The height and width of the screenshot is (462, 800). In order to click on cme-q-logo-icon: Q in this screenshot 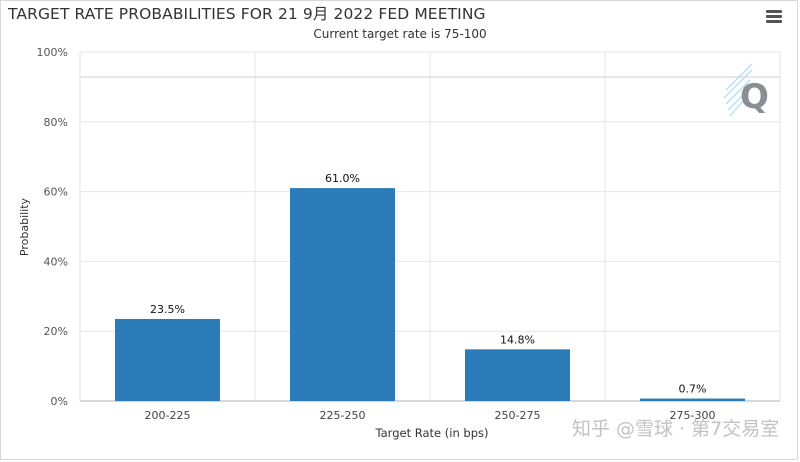, I will do `click(746, 90)`.